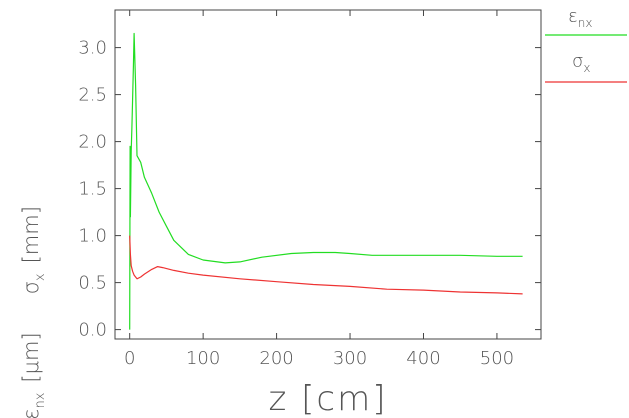 Image resolution: width=629 pixels, height=418 pixels. I want to click on y-label-sigma-sub: x, so click(40, 277).